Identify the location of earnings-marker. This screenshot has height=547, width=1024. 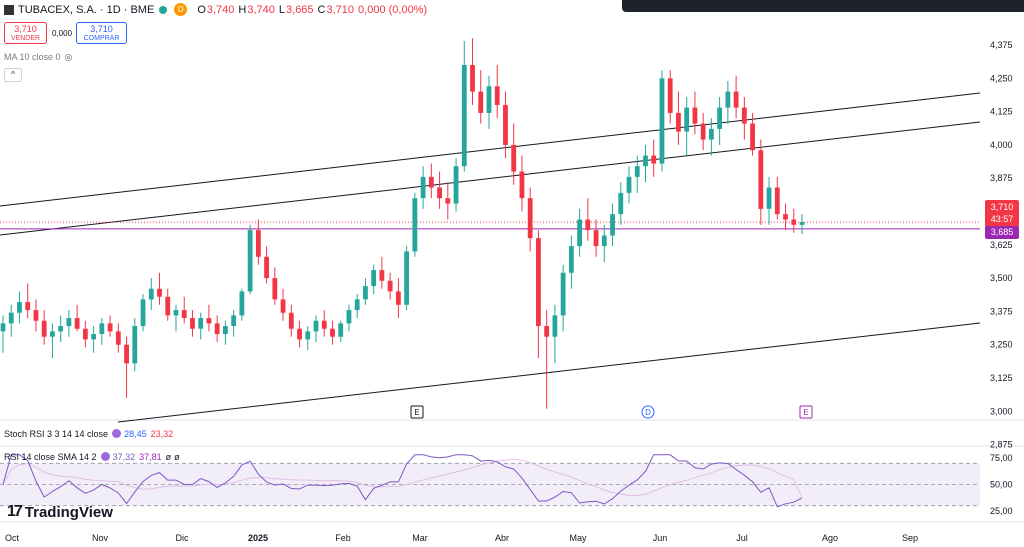
(806, 412).